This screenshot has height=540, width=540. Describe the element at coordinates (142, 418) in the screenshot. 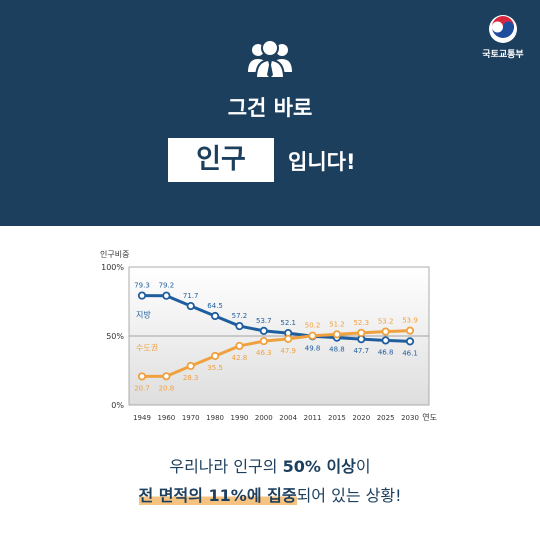

I see `x-tick-label: 1949` at that location.